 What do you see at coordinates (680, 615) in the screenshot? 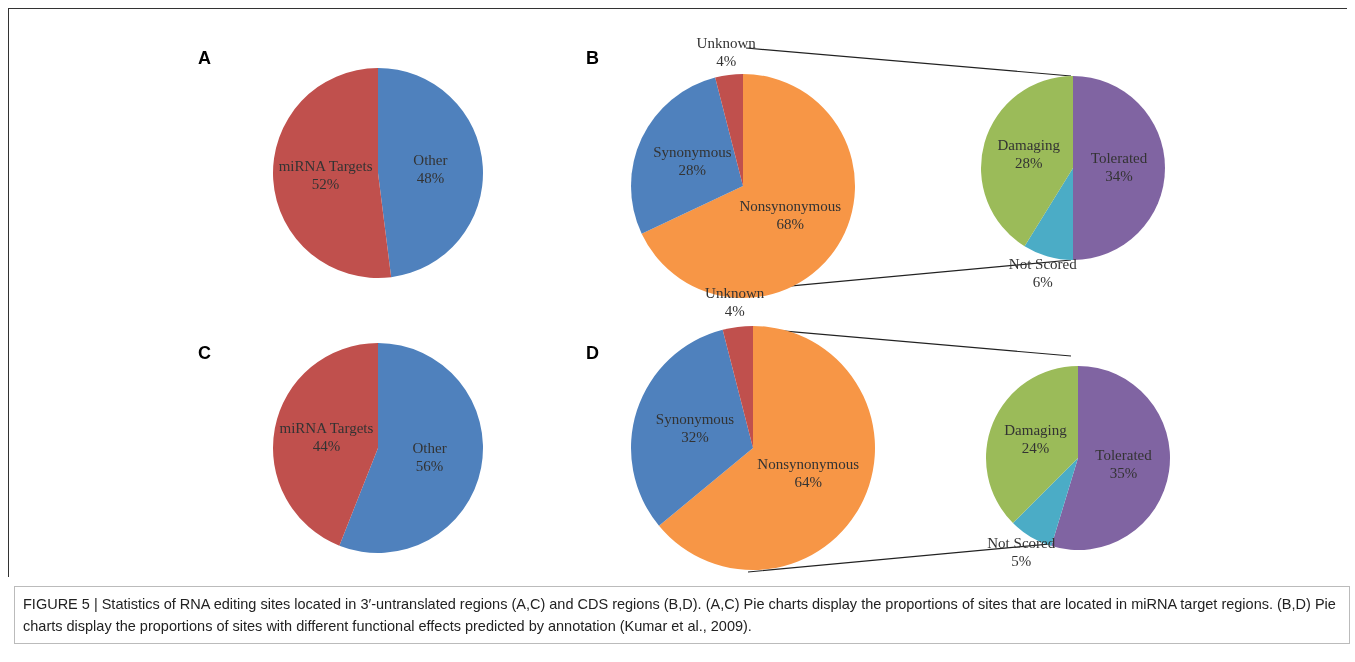
I see `caption: FIGURE 5 | Statistics of RNA editing sites located in 3′-untranslated regions (A,C) and CDS regions (B,D). (A,C) Pie charts display the proportions of sites that are located in miRNA target regions. (B,D) Pie charts display the proportions of sites with different functional effects predicted by annotation (Kumar et al., 2009).` at bounding box center [680, 615].